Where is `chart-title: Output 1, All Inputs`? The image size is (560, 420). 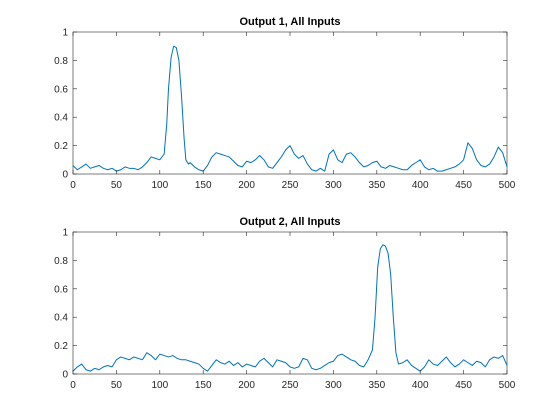 chart-title: Output 1, All Inputs is located at coordinates (289, 22).